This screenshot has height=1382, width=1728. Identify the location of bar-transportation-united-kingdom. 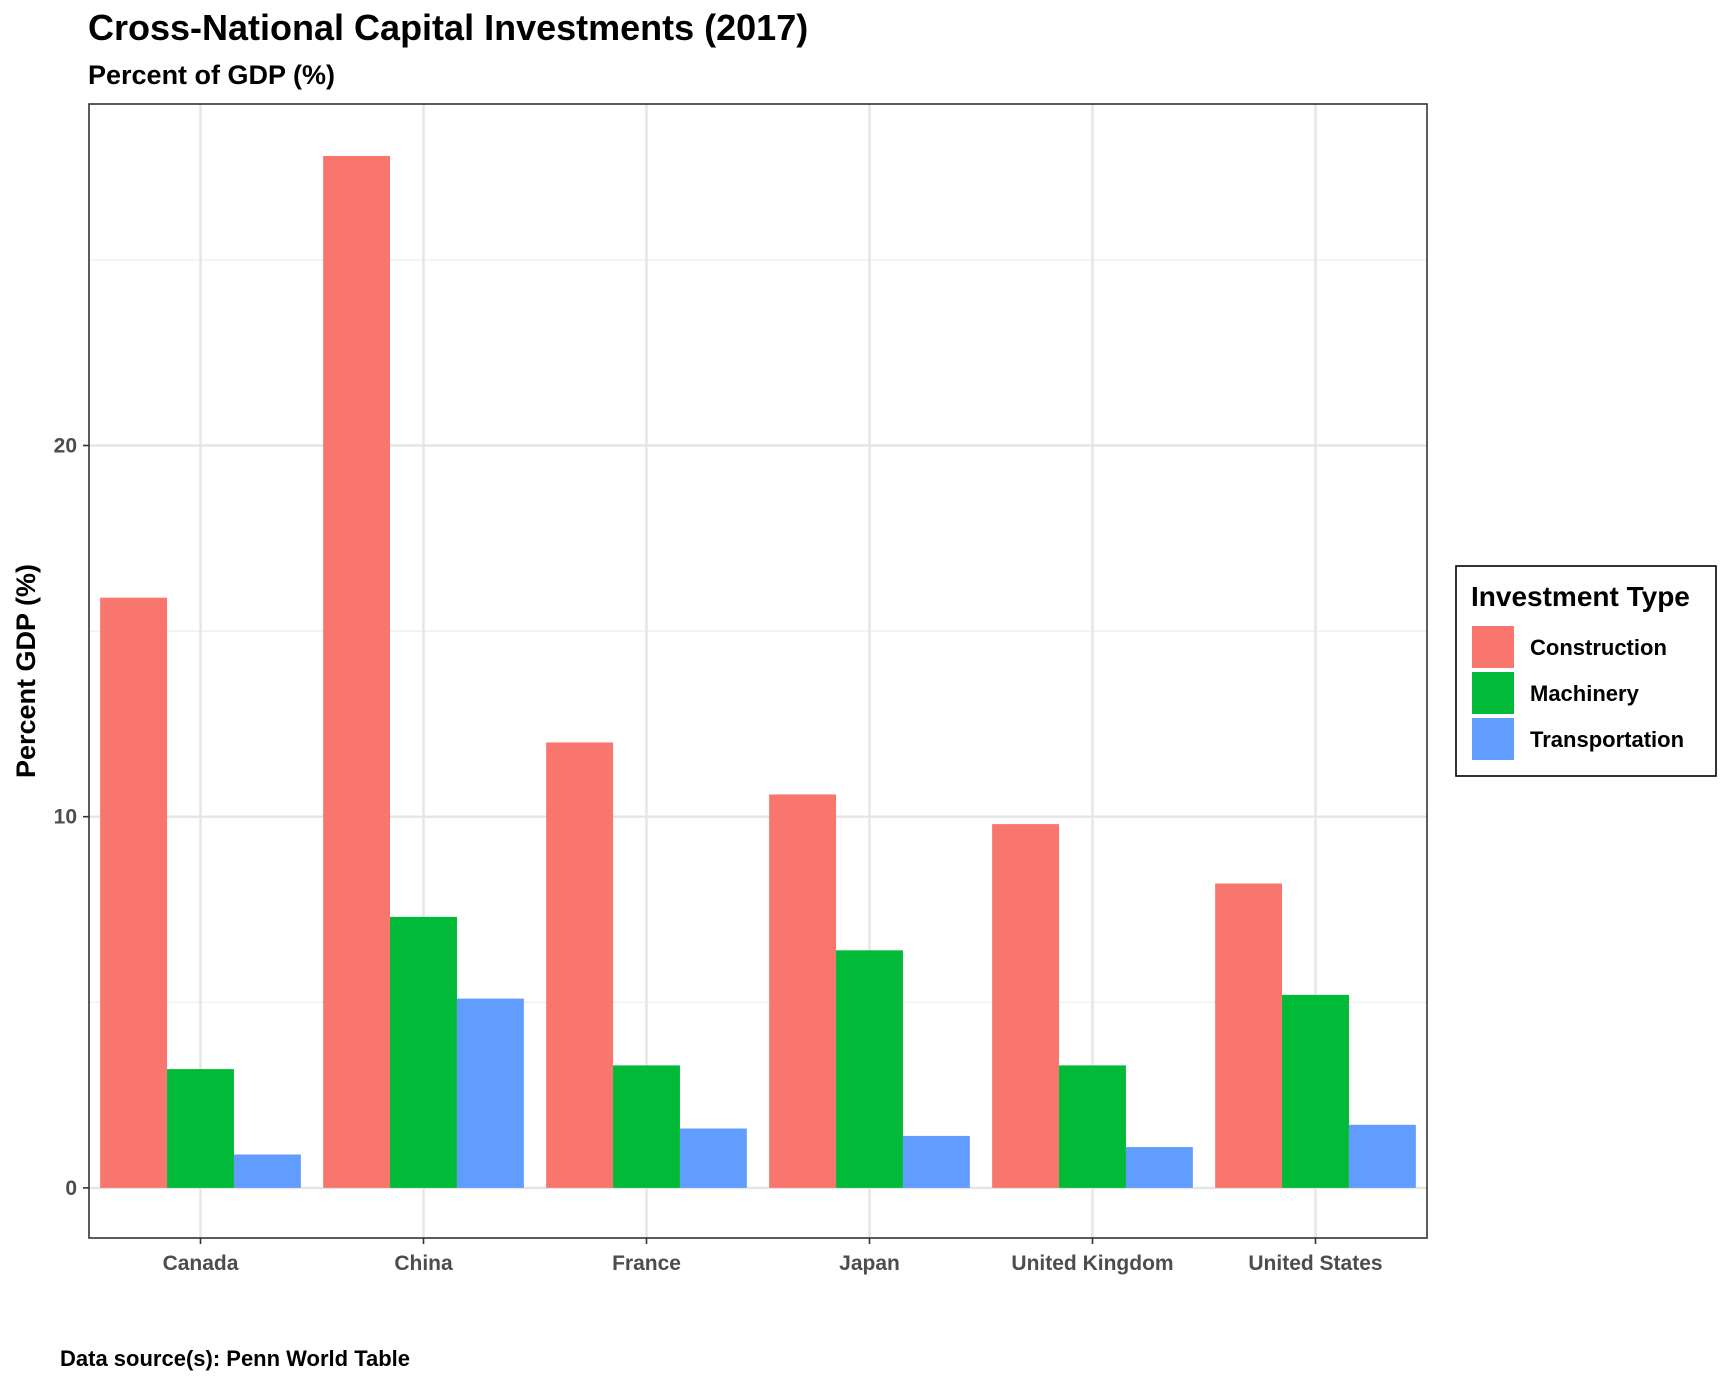
(1159, 1167).